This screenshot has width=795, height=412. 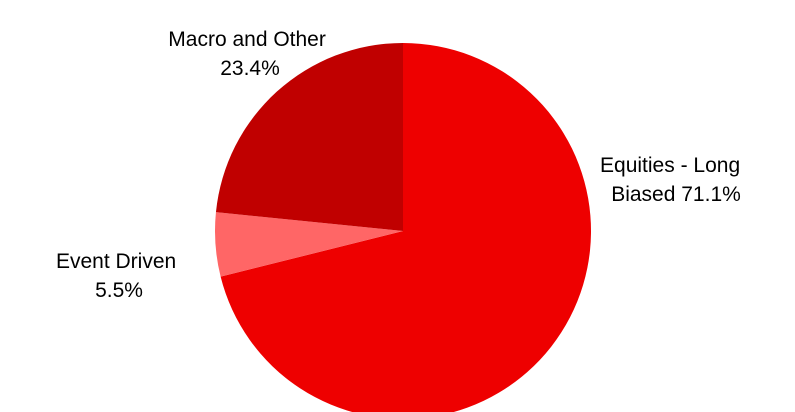 What do you see at coordinates (119, 290) in the screenshot?
I see `slice-label-event-driven-line2: 5.5%` at bounding box center [119, 290].